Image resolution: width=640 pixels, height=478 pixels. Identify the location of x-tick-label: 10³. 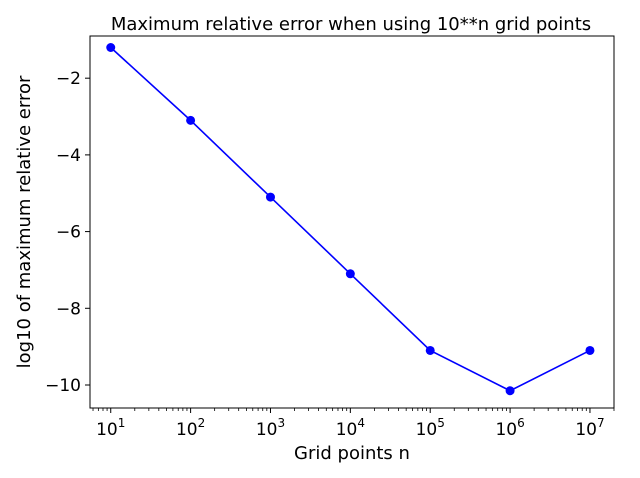
(270, 428).